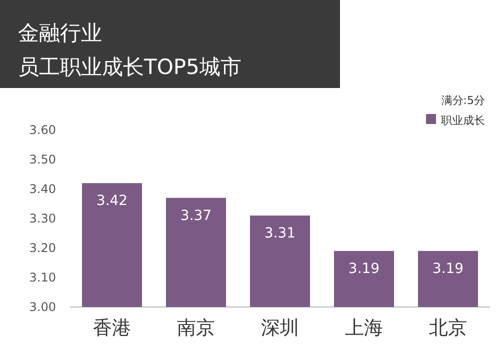 The image size is (500, 361). What do you see at coordinates (280, 328) in the screenshot?
I see `x-tick-label: 深圳` at bounding box center [280, 328].